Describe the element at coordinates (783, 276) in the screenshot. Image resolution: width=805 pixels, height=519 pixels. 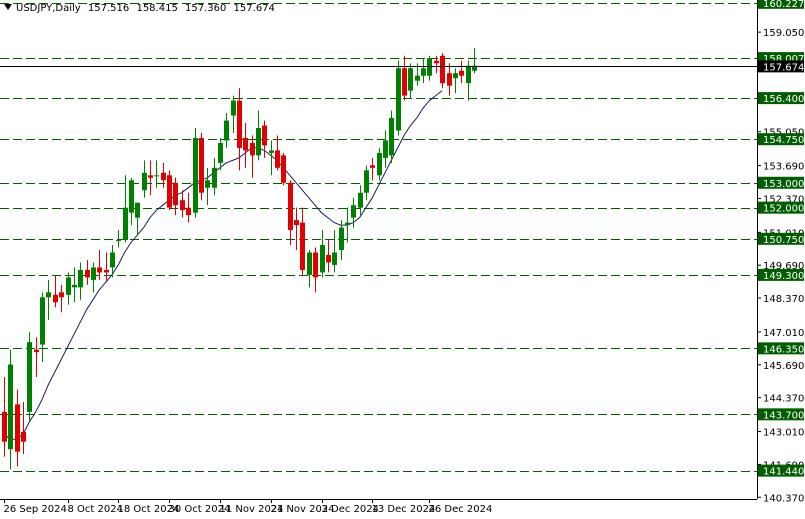
I see `level-label: 149.300` at that location.